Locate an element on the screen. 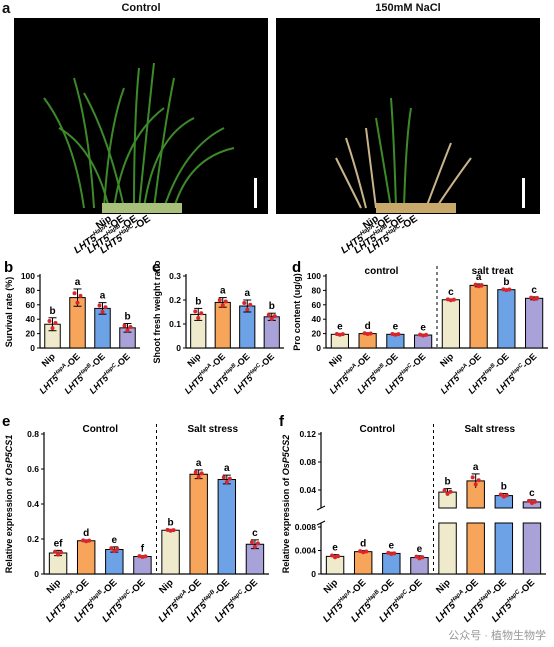 Image resolution: width=554 pixels, height=647 pixels. y-tick-label: 100 is located at coordinates (314, 276).